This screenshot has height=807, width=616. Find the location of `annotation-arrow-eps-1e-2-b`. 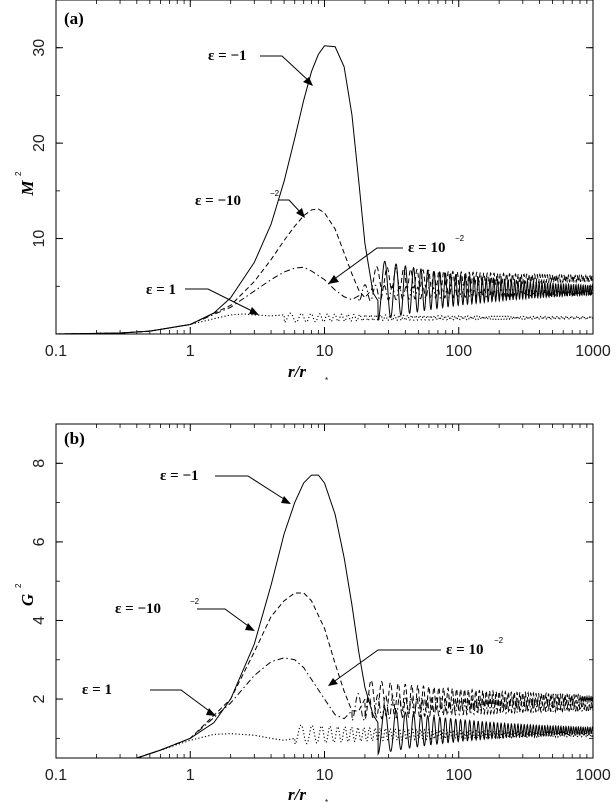

annotation-arrow-eps-1e-2-b is located at coordinates (333, 682).